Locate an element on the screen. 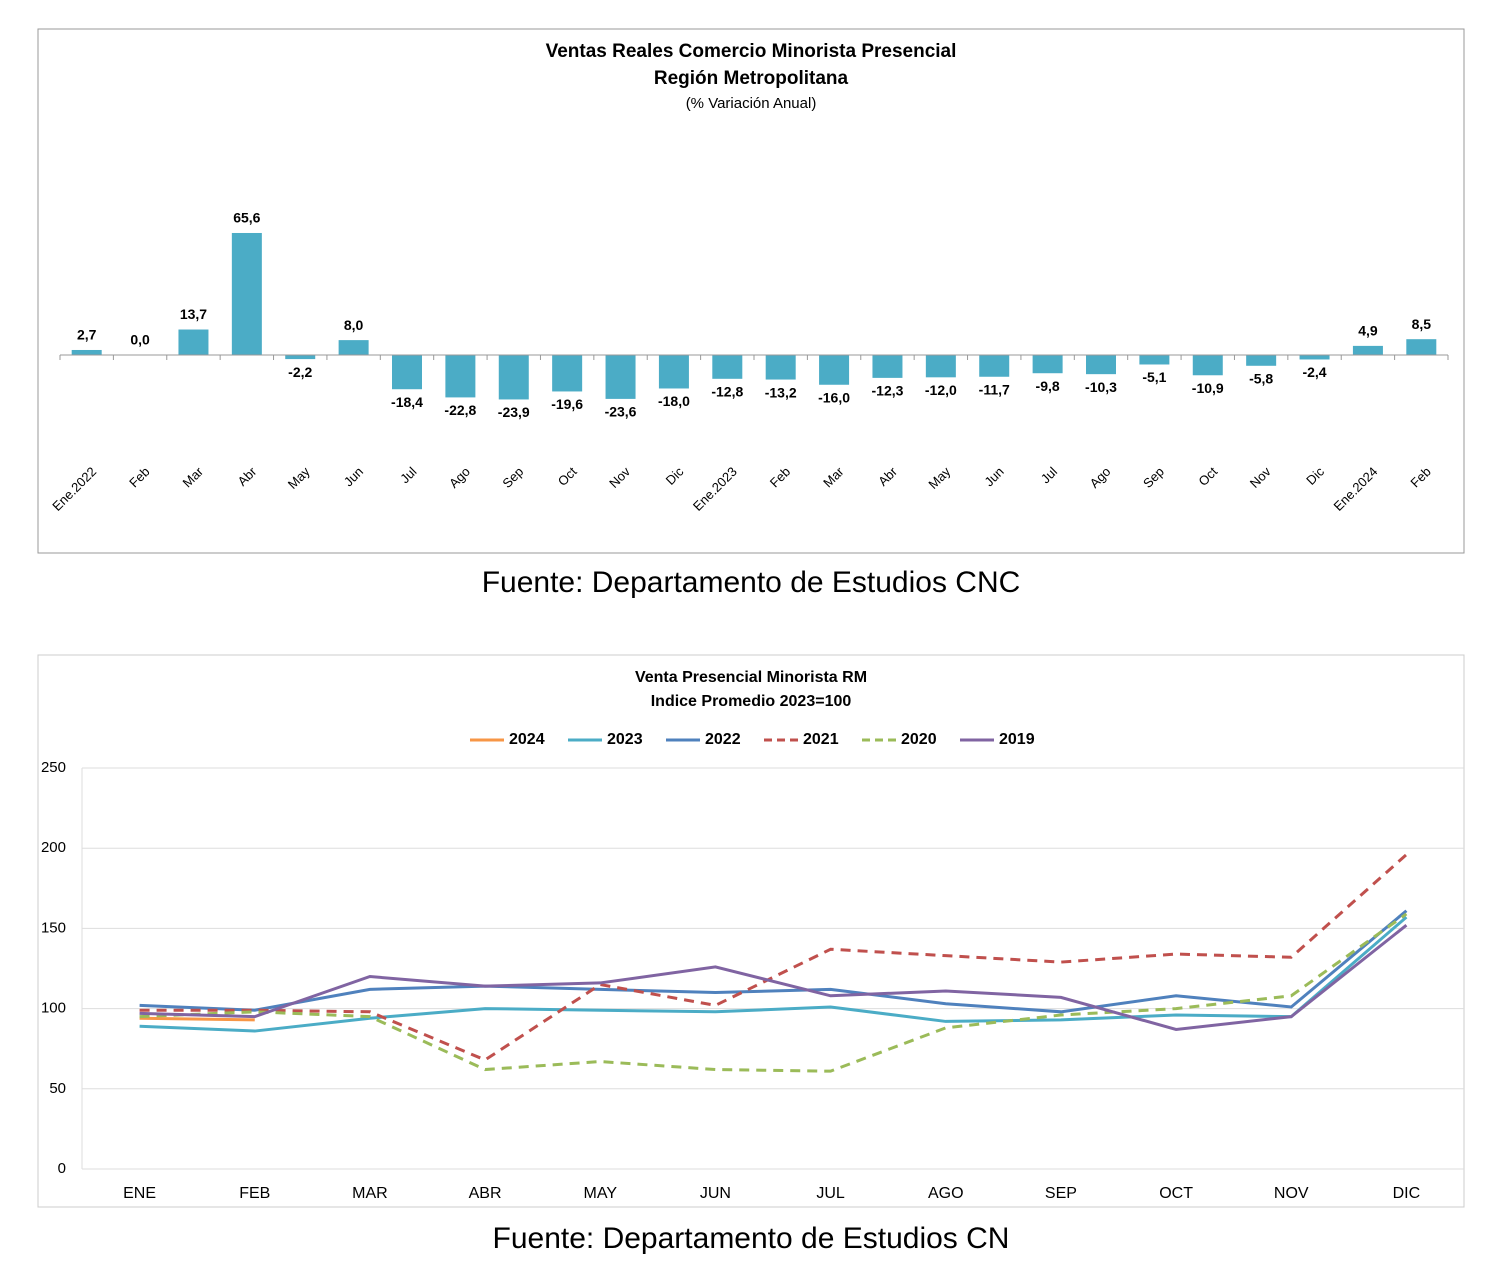 This screenshot has height=1286, width=1500. legend-label: 2023 is located at coordinates (625, 739).